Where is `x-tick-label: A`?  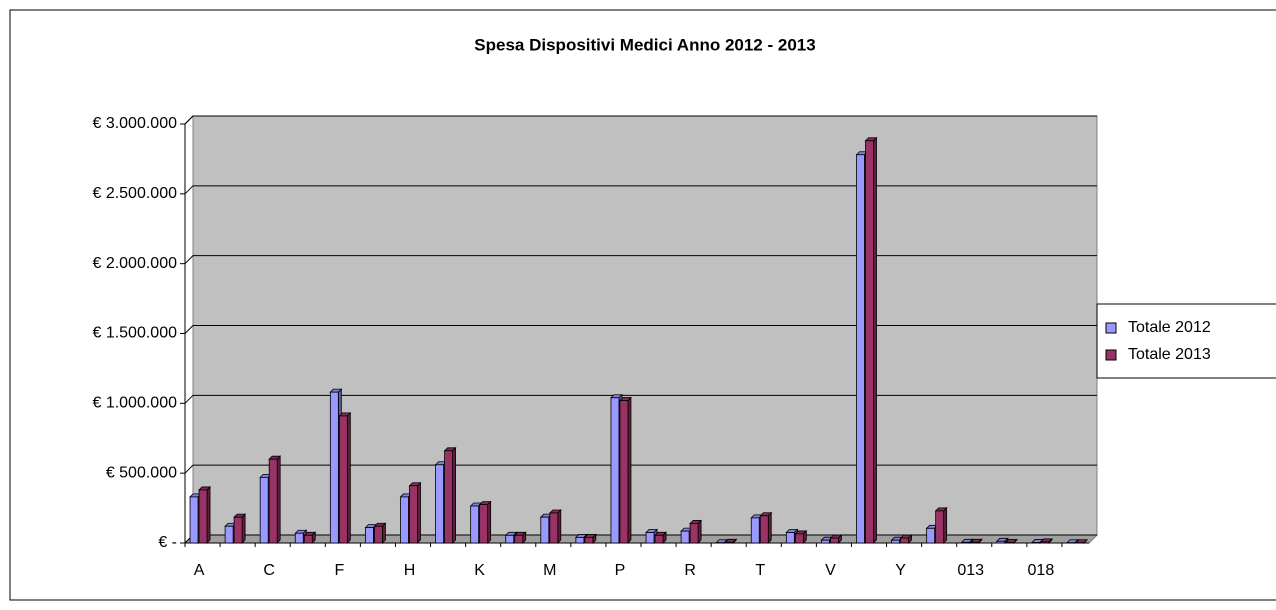
x-tick-label: A is located at coordinates (199, 570).